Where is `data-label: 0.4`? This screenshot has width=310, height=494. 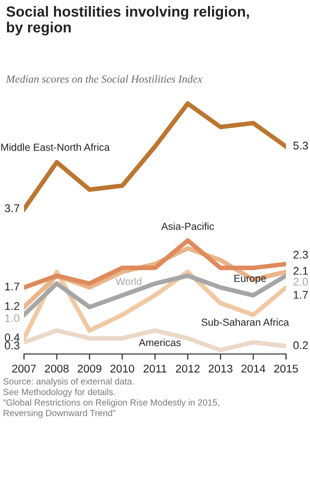 data-label: 0.4 is located at coordinates (12, 337).